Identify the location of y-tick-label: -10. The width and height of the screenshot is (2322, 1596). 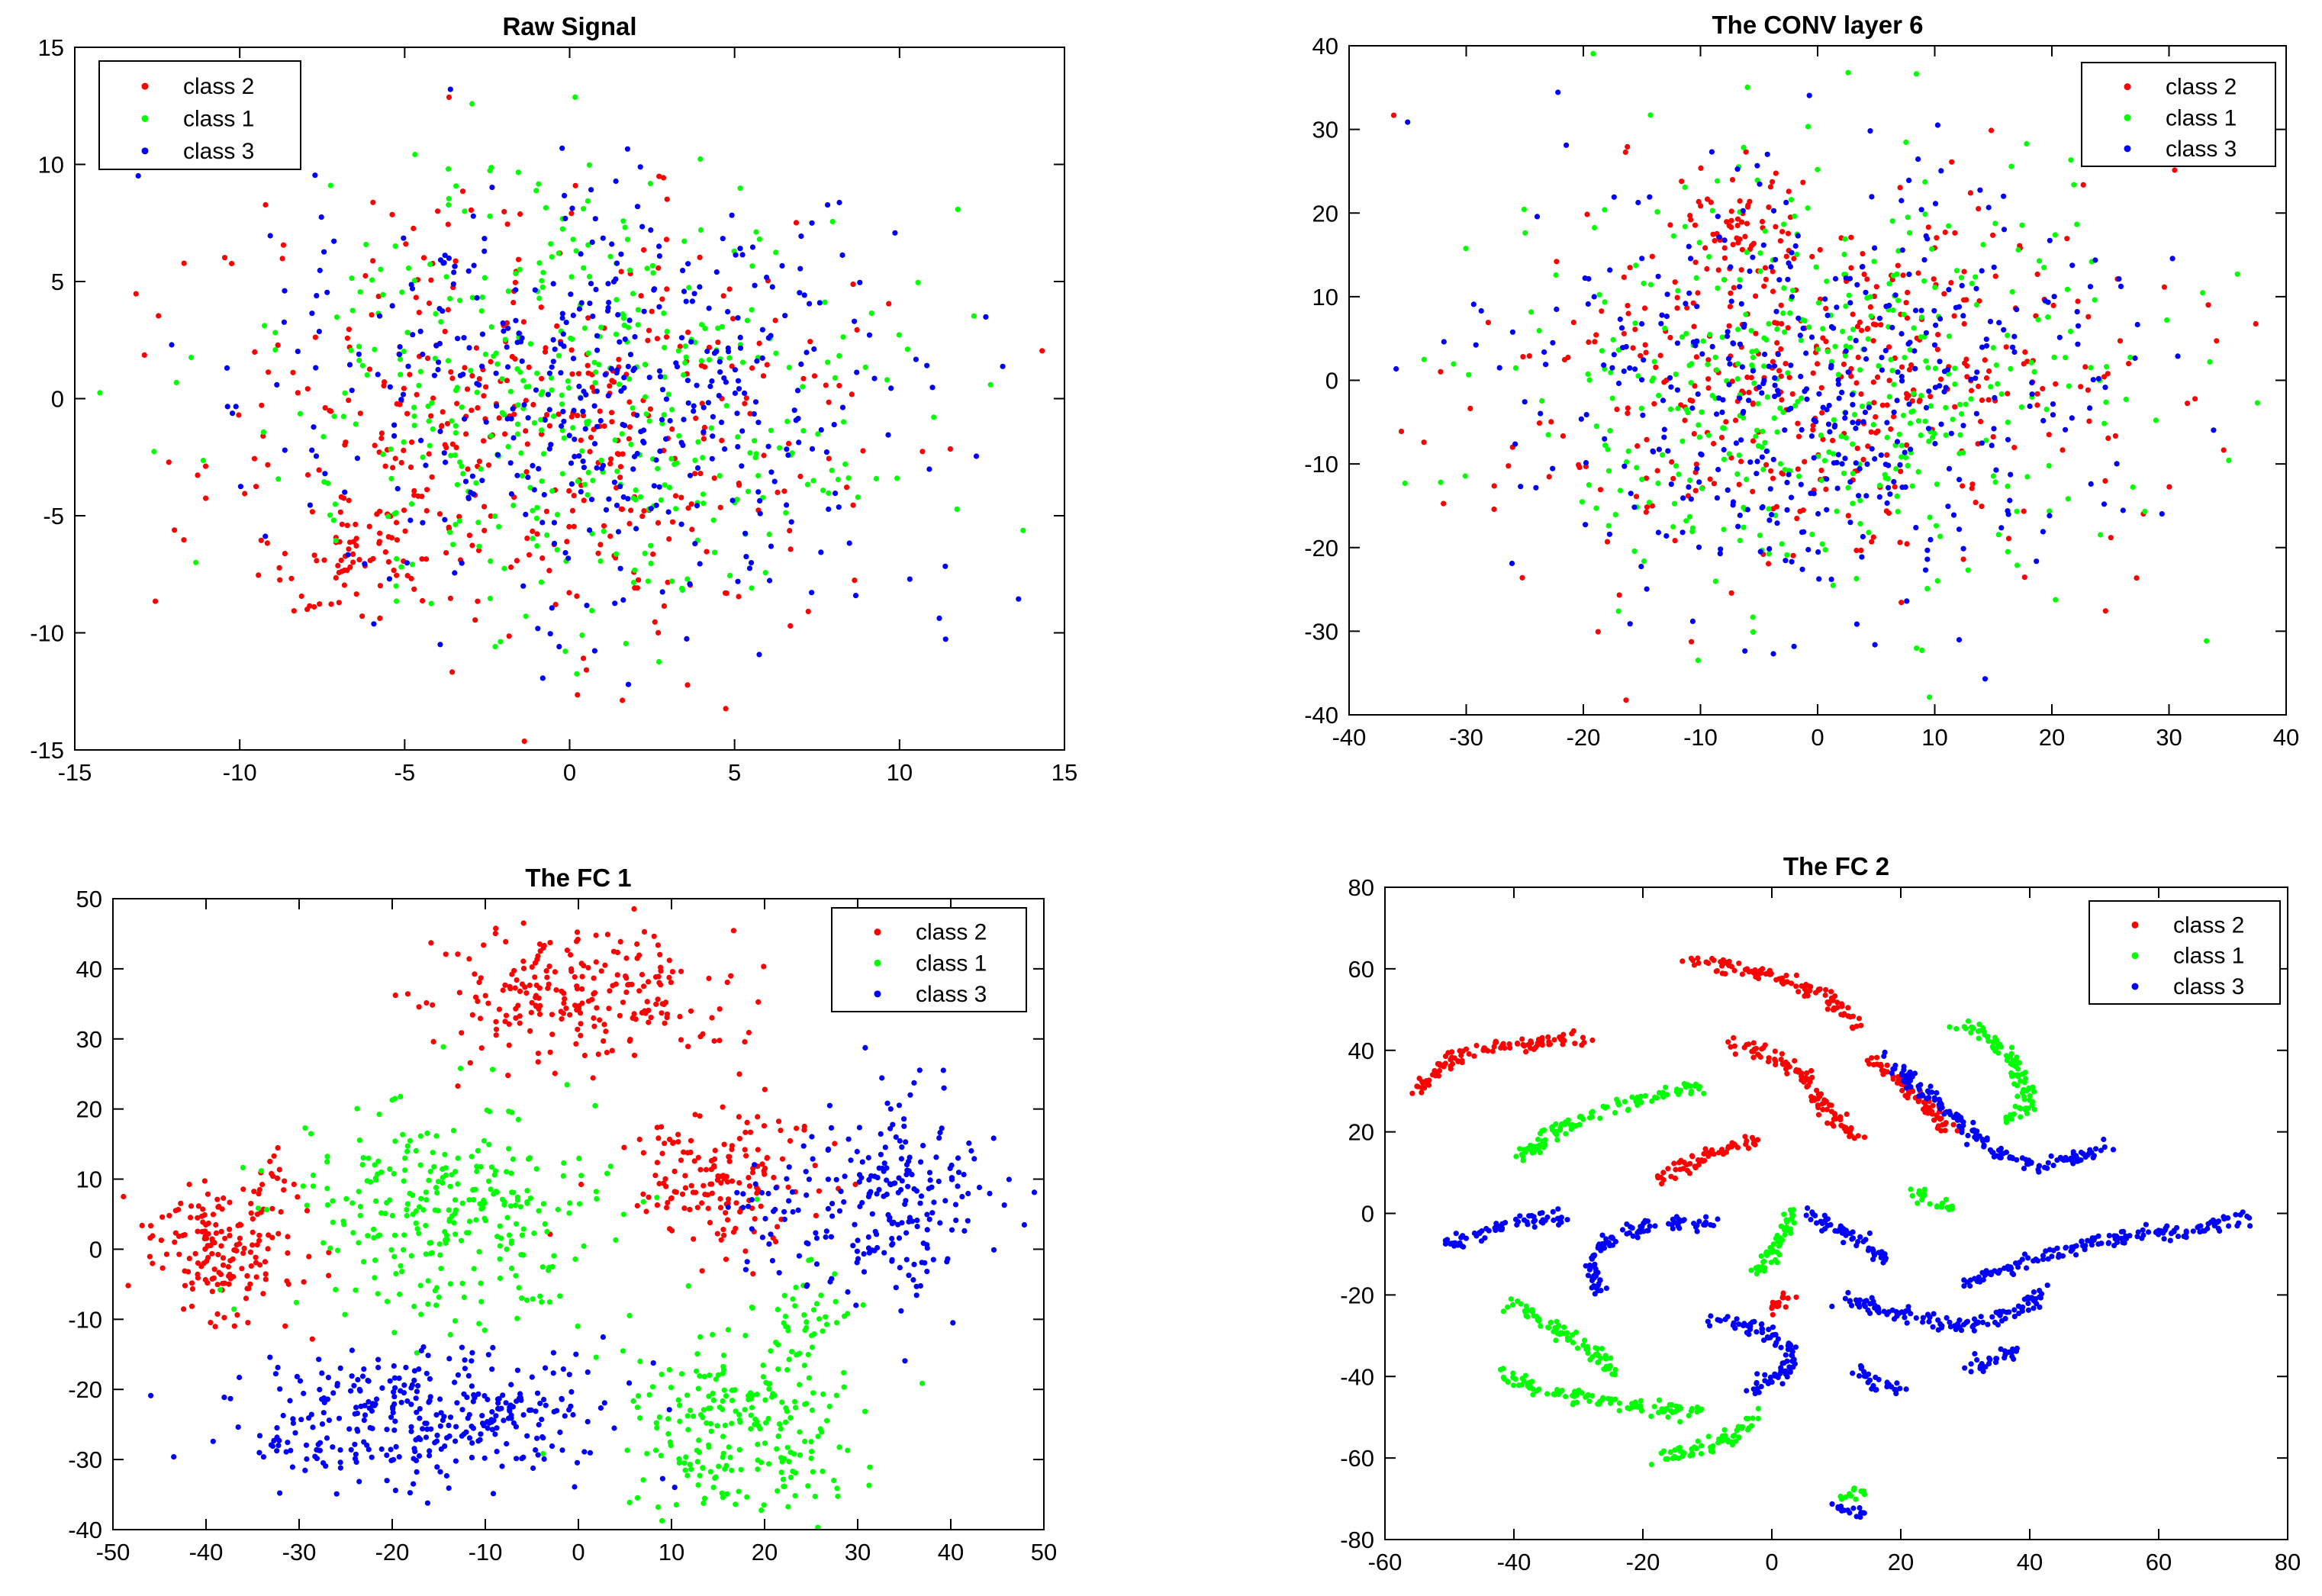
(85, 1319).